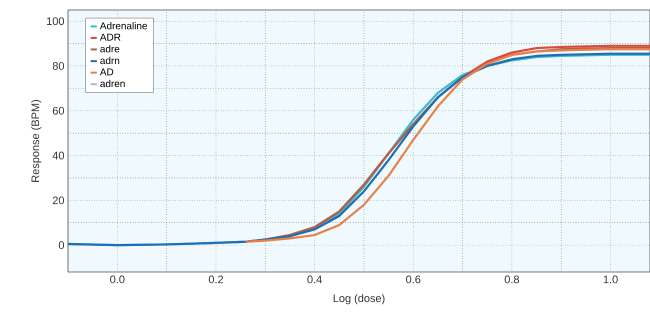  What do you see at coordinates (110, 37) in the screenshot?
I see `legend-label: ADR` at bounding box center [110, 37].